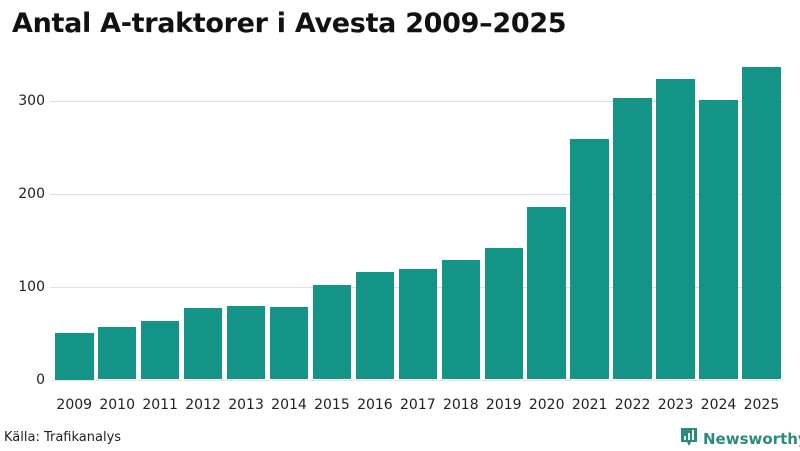 This screenshot has height=451, width=800. What do you see at coordinates (418, 405) in the screenshot?
I see `x-tick-label: 2017` at bounding box center [418, 405].